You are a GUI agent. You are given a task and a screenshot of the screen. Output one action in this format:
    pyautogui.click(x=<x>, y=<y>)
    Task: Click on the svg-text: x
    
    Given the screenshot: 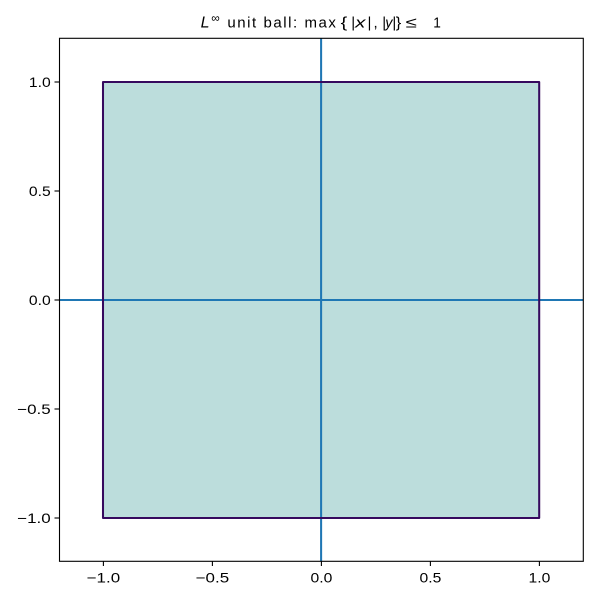 What is the action you would take?
    pyautogui.click(x=360, y=23)
    